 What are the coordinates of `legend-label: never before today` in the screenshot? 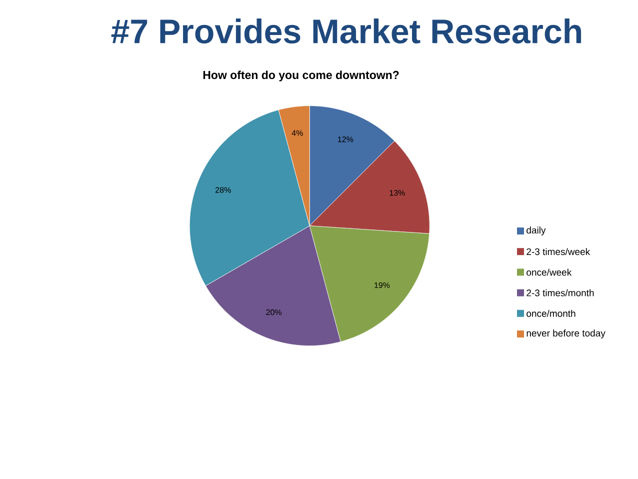 It's located at (566, 334).